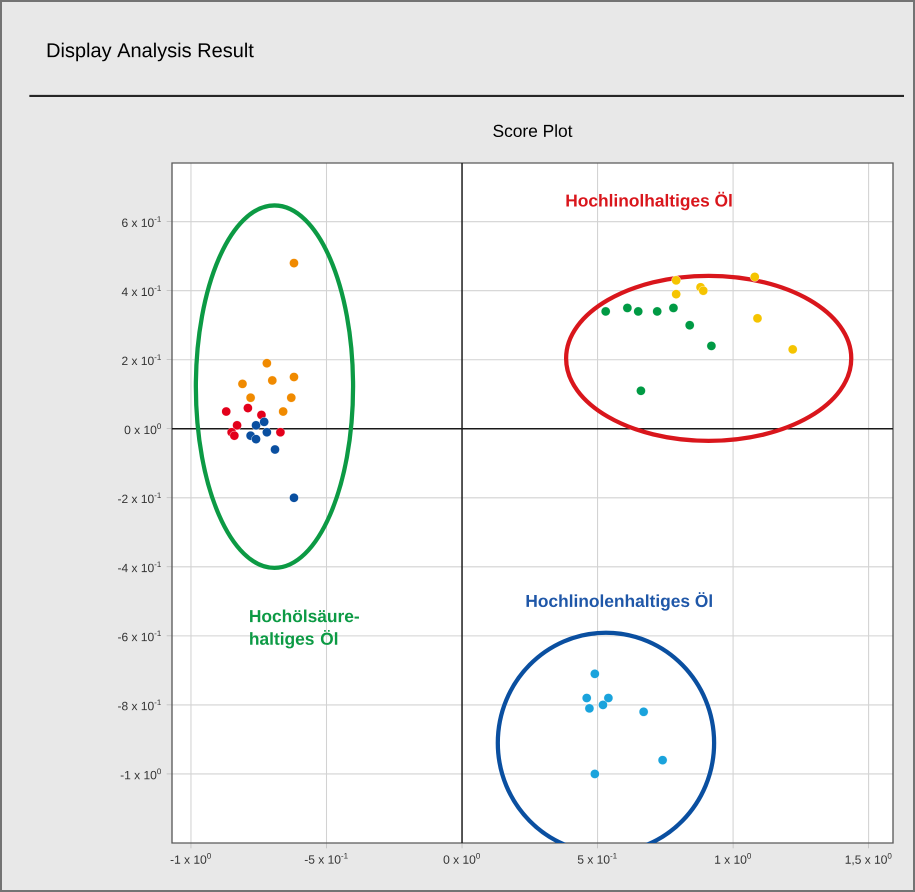  What do you see at coordinates (326, 858) in the screenshot?
I see `x-tick-label: -5 x 10$^{-1}$` at bounding box center [326, 858].